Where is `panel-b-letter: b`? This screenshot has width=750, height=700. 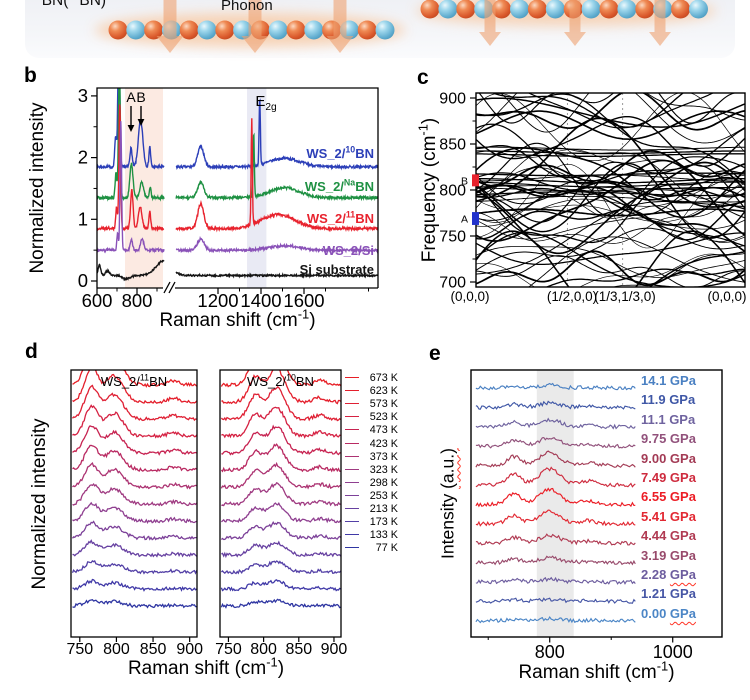 panel-b-letter: b is located at coordinates (30, 75).